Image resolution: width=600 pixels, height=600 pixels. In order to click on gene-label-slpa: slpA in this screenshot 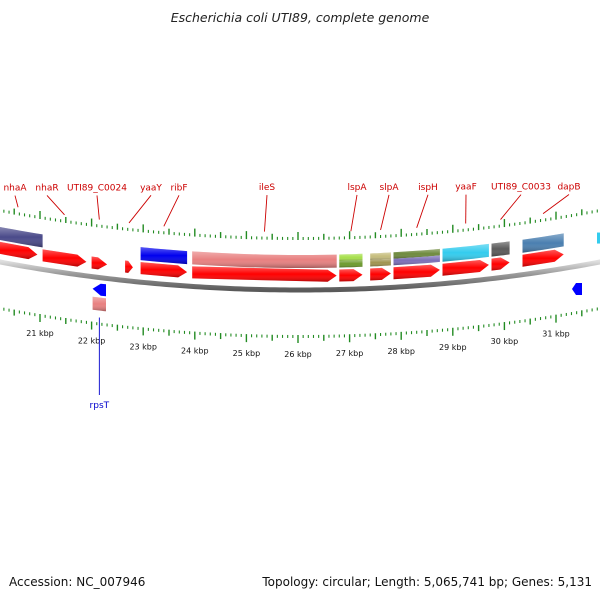, I will do `click(389, 188)`.